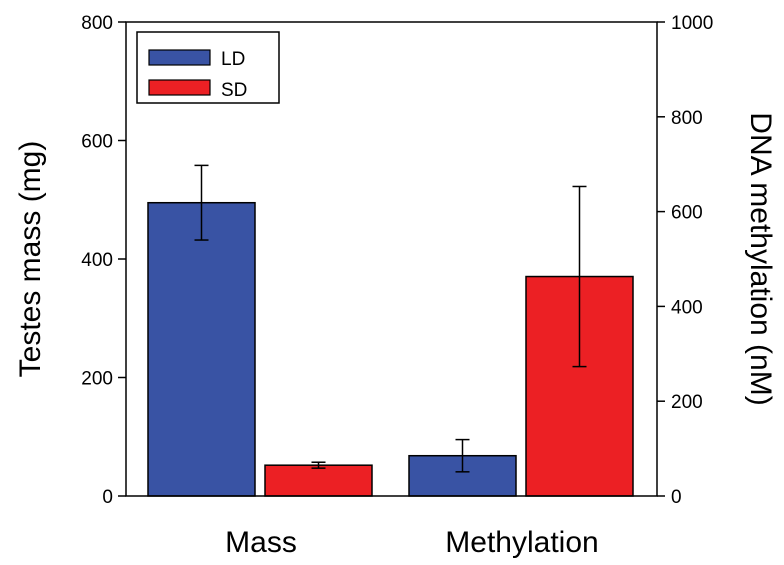 The height and width of the screenshot is (565, 784). I want to click on category-label-mass: Mass, so click(261, 542).